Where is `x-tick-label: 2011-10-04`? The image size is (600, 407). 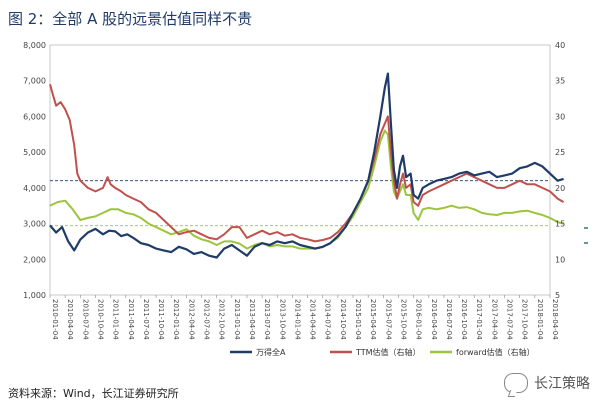
x-tick-label: 2011-10-04 is located at coordinates (161, 319).